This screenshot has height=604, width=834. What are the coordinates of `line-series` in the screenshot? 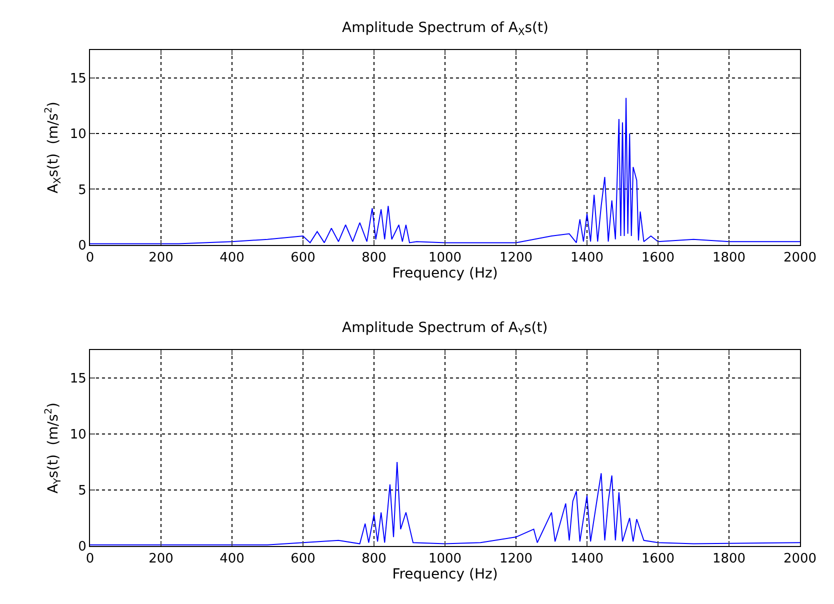 It's located at (445, 504).